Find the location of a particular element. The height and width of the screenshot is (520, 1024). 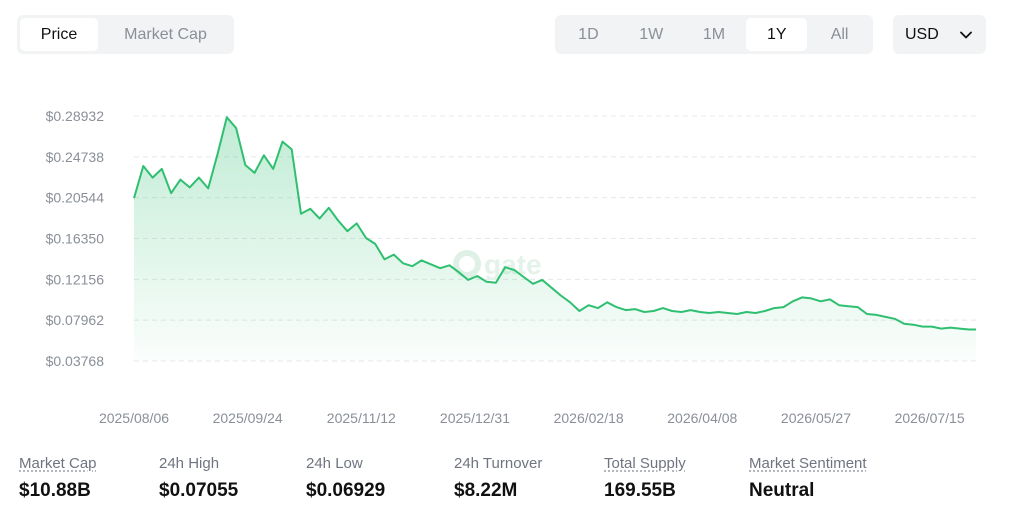

x-tick-label: 2025/09/24 is located at coordinates (248, 418).